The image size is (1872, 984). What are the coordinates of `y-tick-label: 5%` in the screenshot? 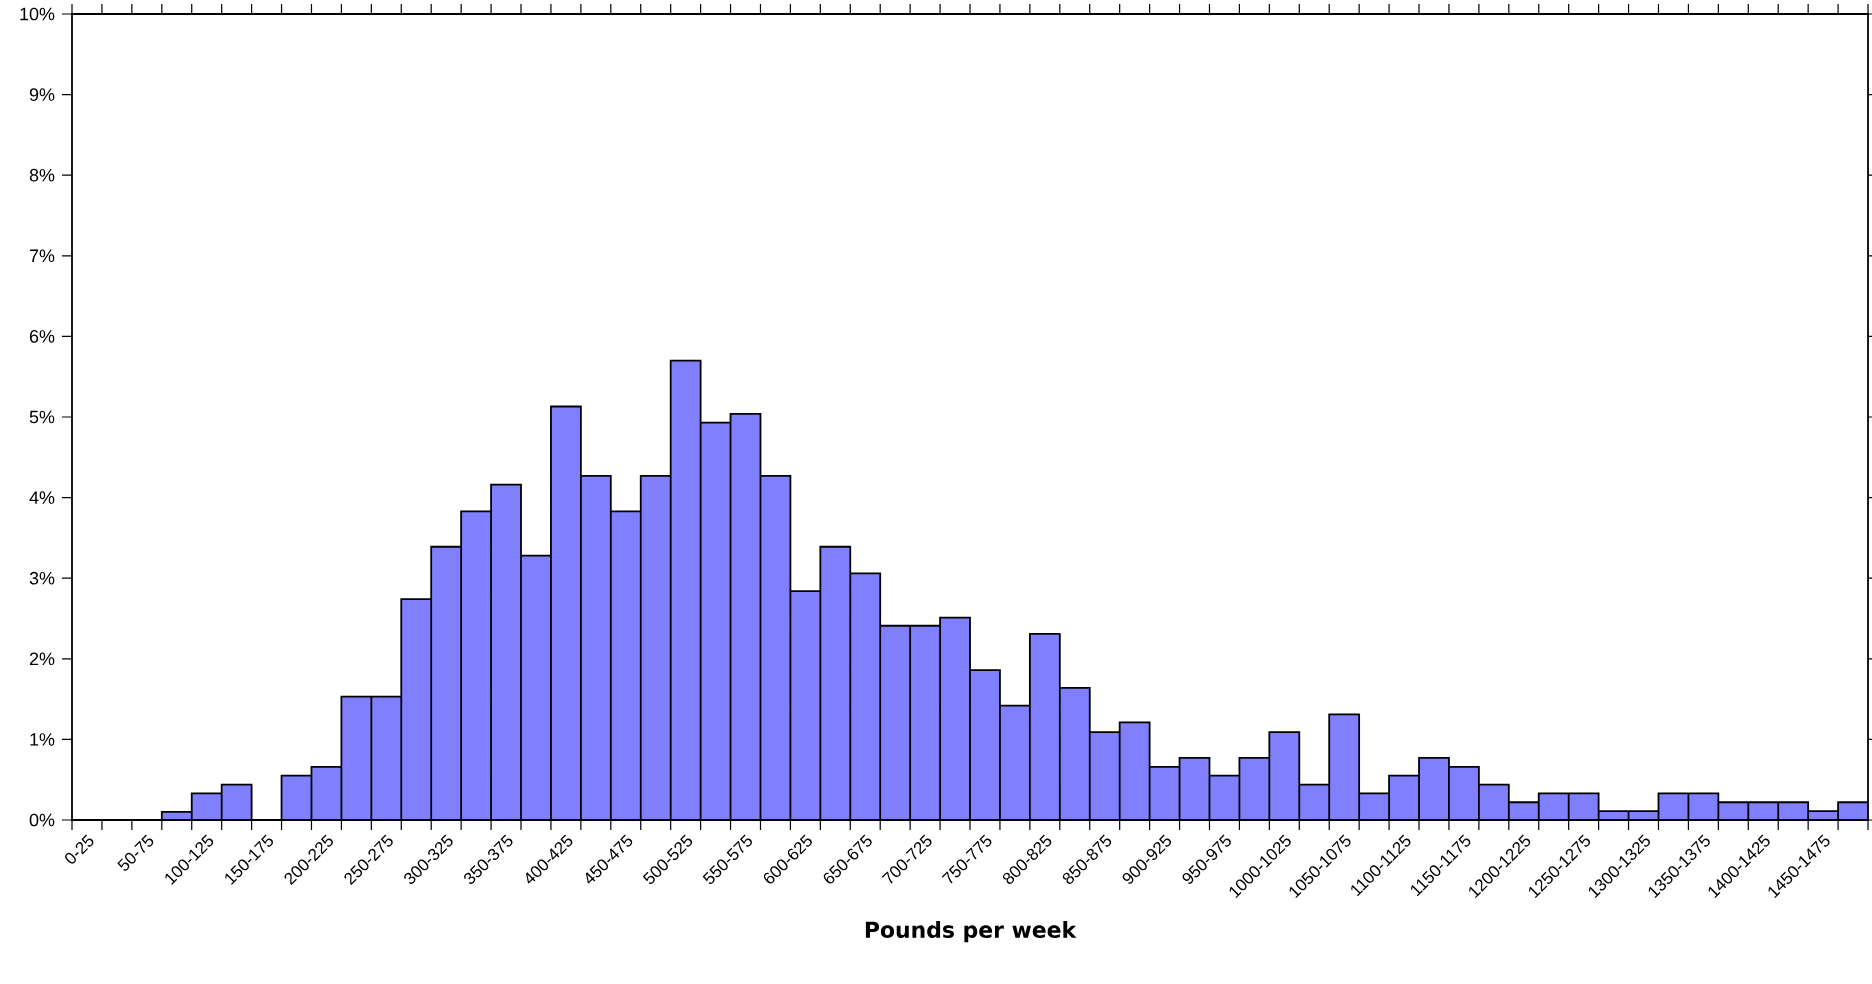 It's located at (42, 417).